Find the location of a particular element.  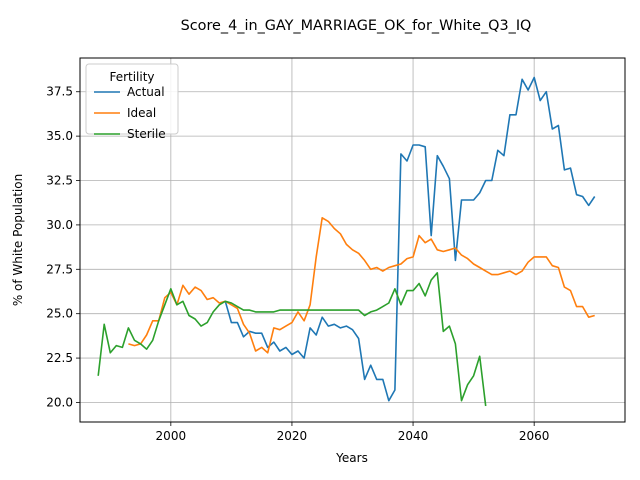

y-tick-label: 32.5 is located at coordinates (59, 181).